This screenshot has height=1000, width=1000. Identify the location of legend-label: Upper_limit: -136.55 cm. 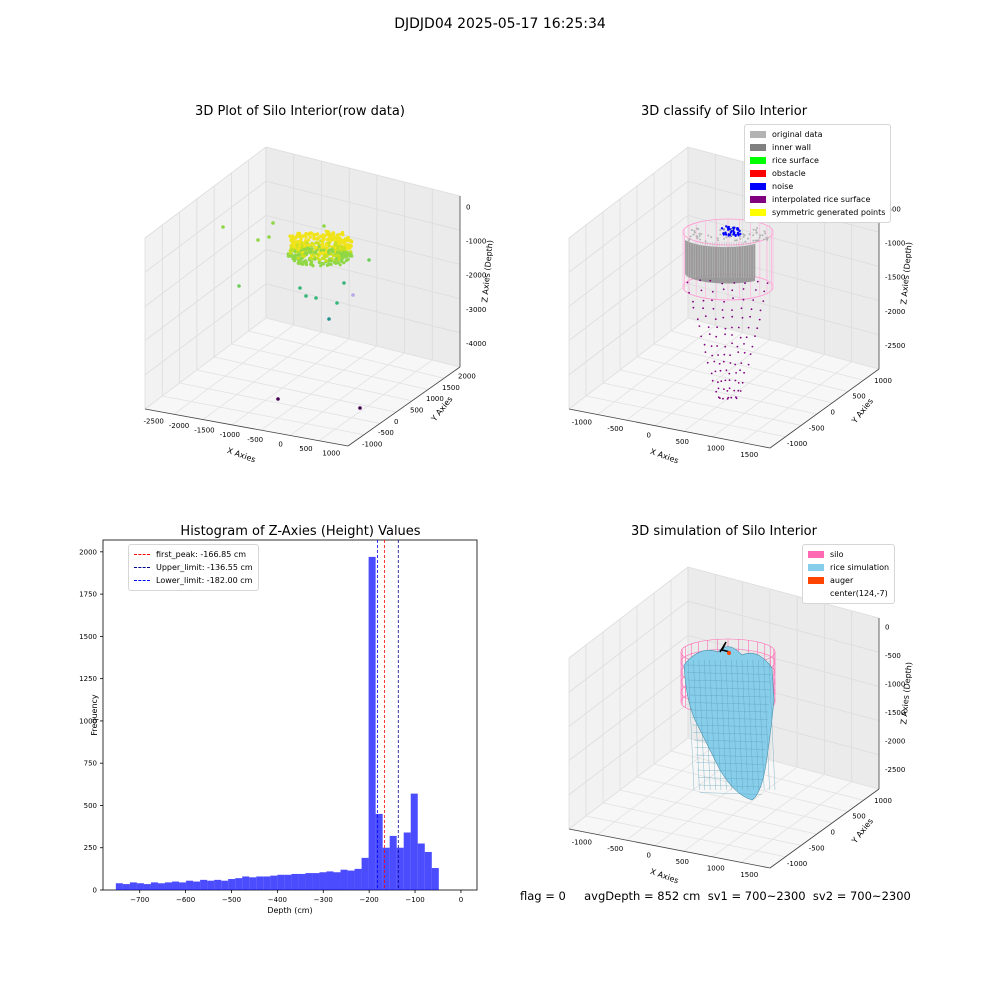
(204, 567).